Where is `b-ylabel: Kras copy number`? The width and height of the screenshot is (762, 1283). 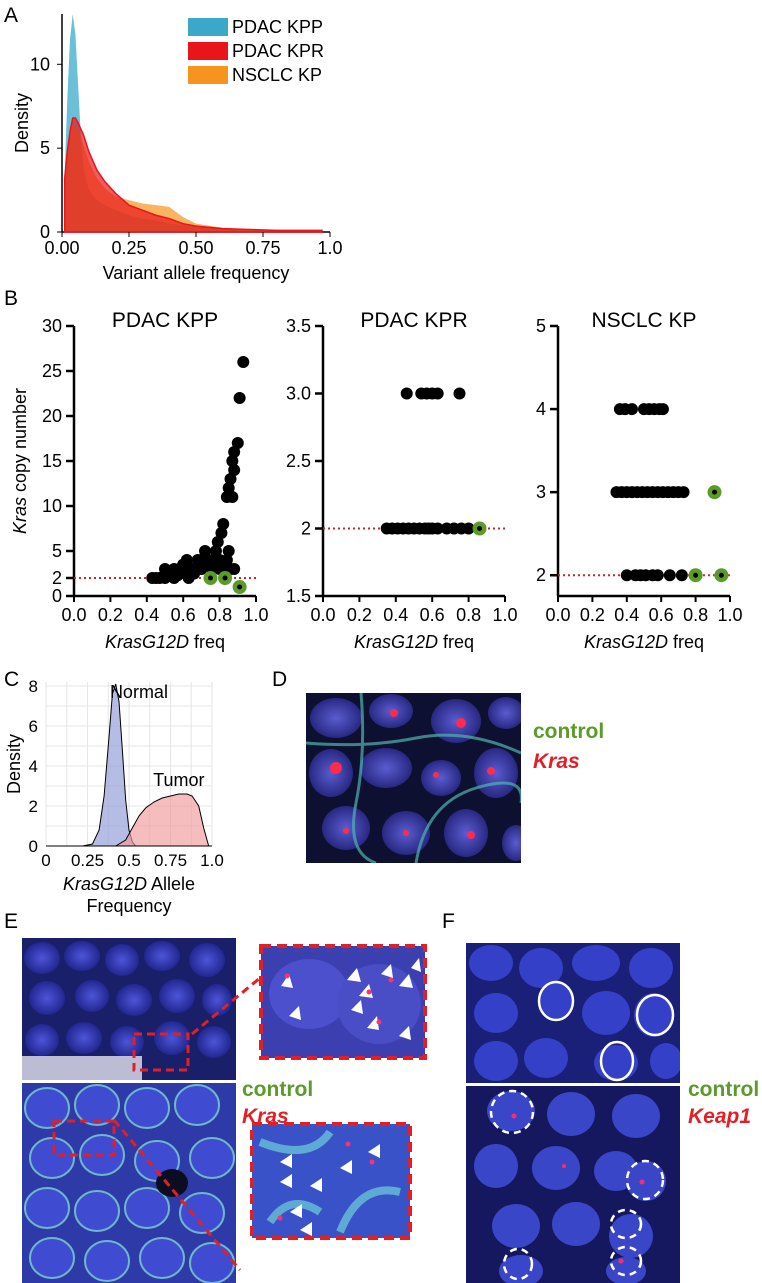 b-ylabel: Kras copy number is located at coordinates (20, 461).